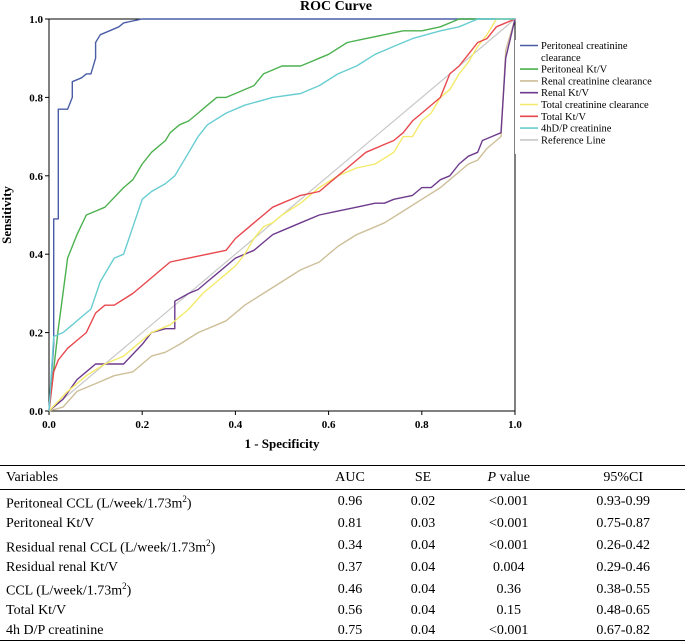 This screenshot has width=685, height=641. Describe the element at coordinates (62, 567) in the screenshot. I see `variable-name: Residual renal Kt/V` at that location.